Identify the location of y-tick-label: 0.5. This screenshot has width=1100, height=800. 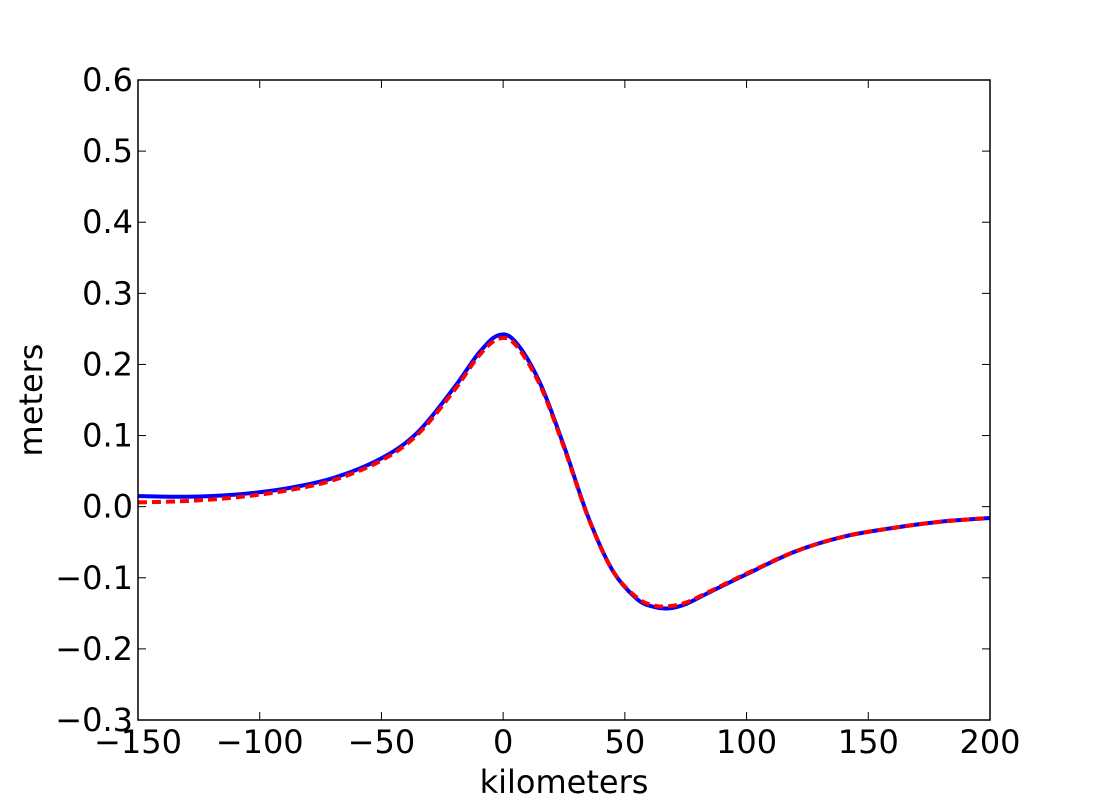
(107, 151).